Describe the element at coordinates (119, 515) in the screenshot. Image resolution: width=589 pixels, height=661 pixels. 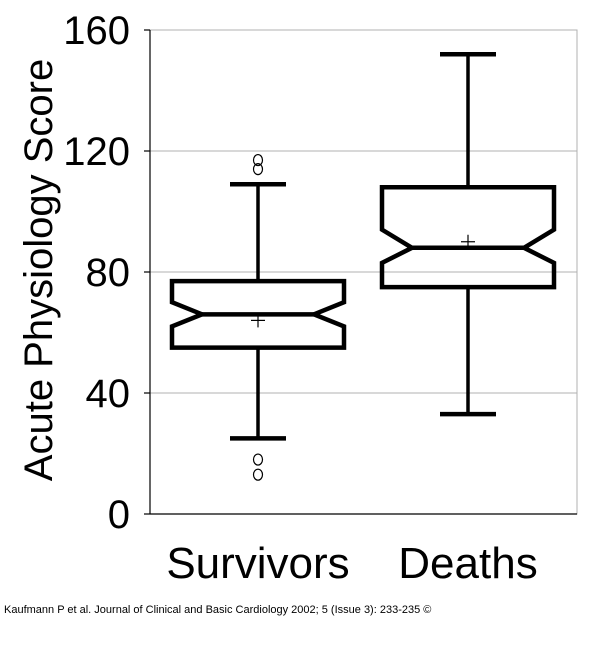
I see `y-tick-label: 0` at that location.